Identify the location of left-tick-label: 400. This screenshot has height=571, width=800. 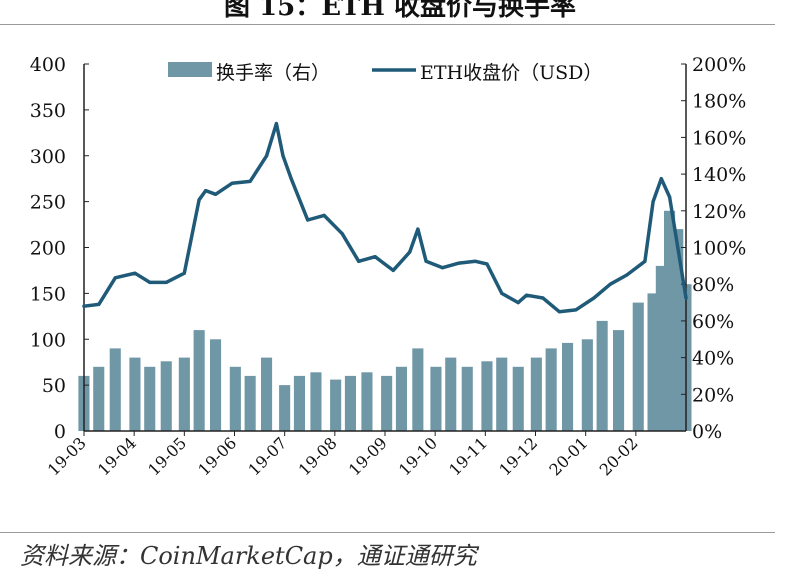
(48, 65).